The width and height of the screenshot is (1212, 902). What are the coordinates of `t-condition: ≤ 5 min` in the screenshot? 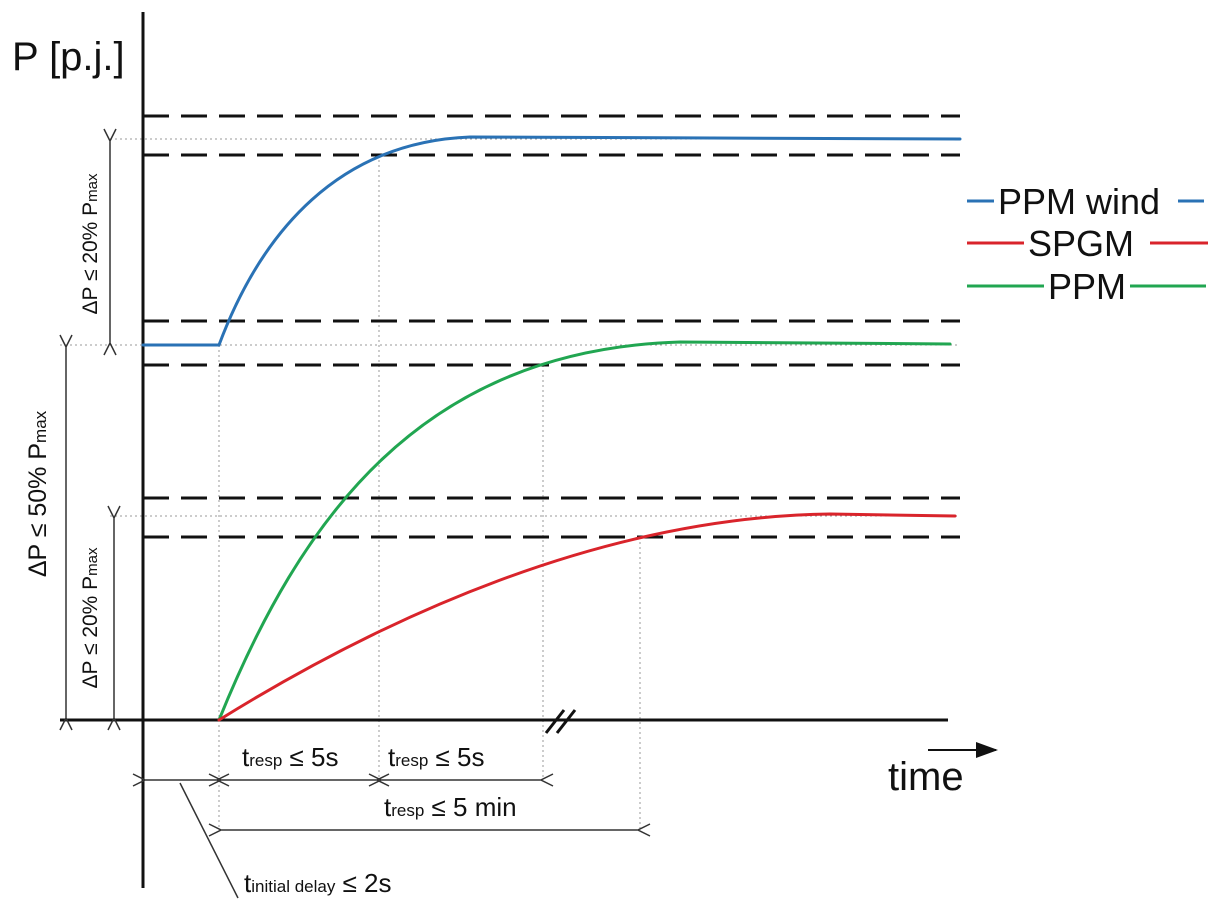 It's located at (470, 807).